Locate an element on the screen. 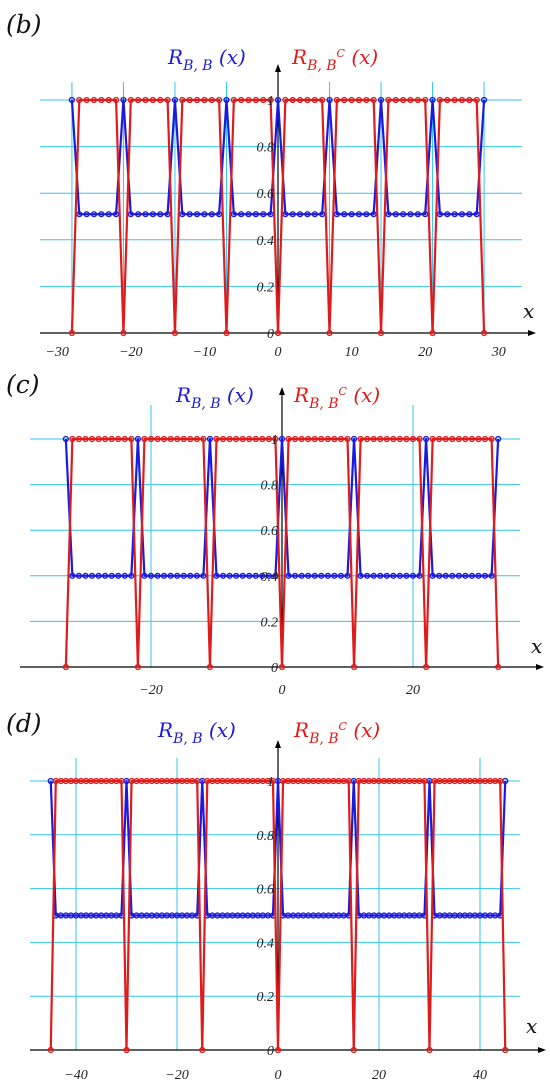  y-axis-arrow is located at coordinates (282, 391).